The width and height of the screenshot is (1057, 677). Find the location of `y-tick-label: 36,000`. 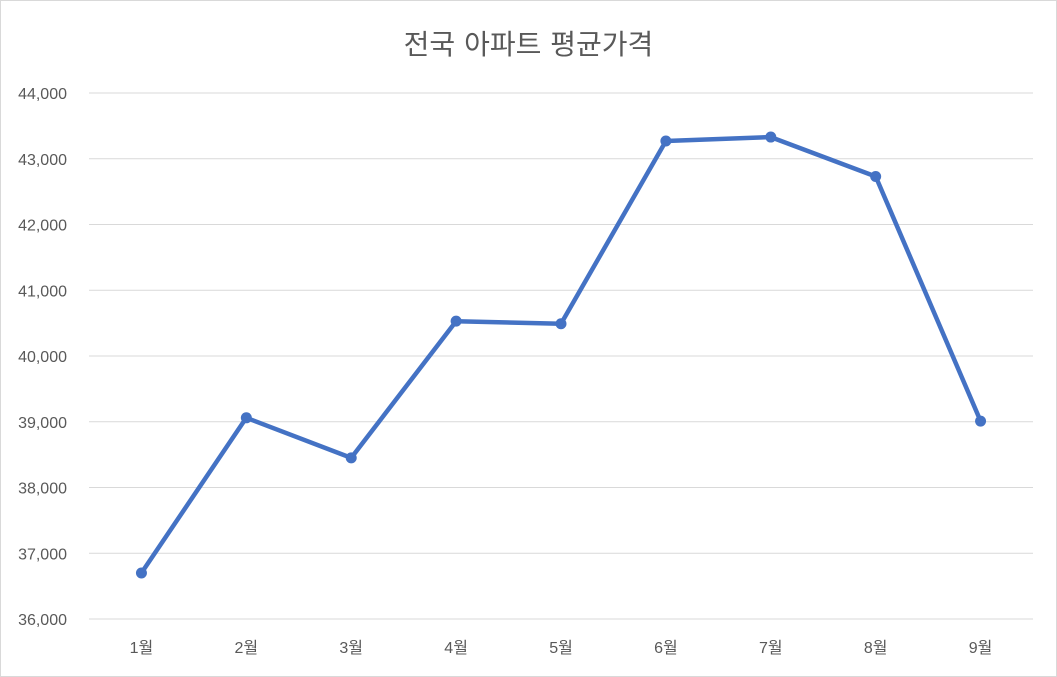

y-tick-label: 36,000 is located at coordinates (42, 620).